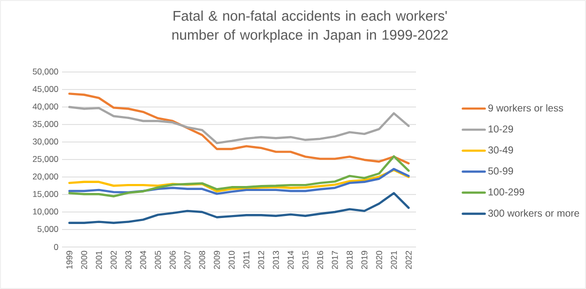 This screenshot has width=586, height=289. Describe the element at coordinates (217, 260) in the screenshot. I see `x-tick-label: 2009` at that location.